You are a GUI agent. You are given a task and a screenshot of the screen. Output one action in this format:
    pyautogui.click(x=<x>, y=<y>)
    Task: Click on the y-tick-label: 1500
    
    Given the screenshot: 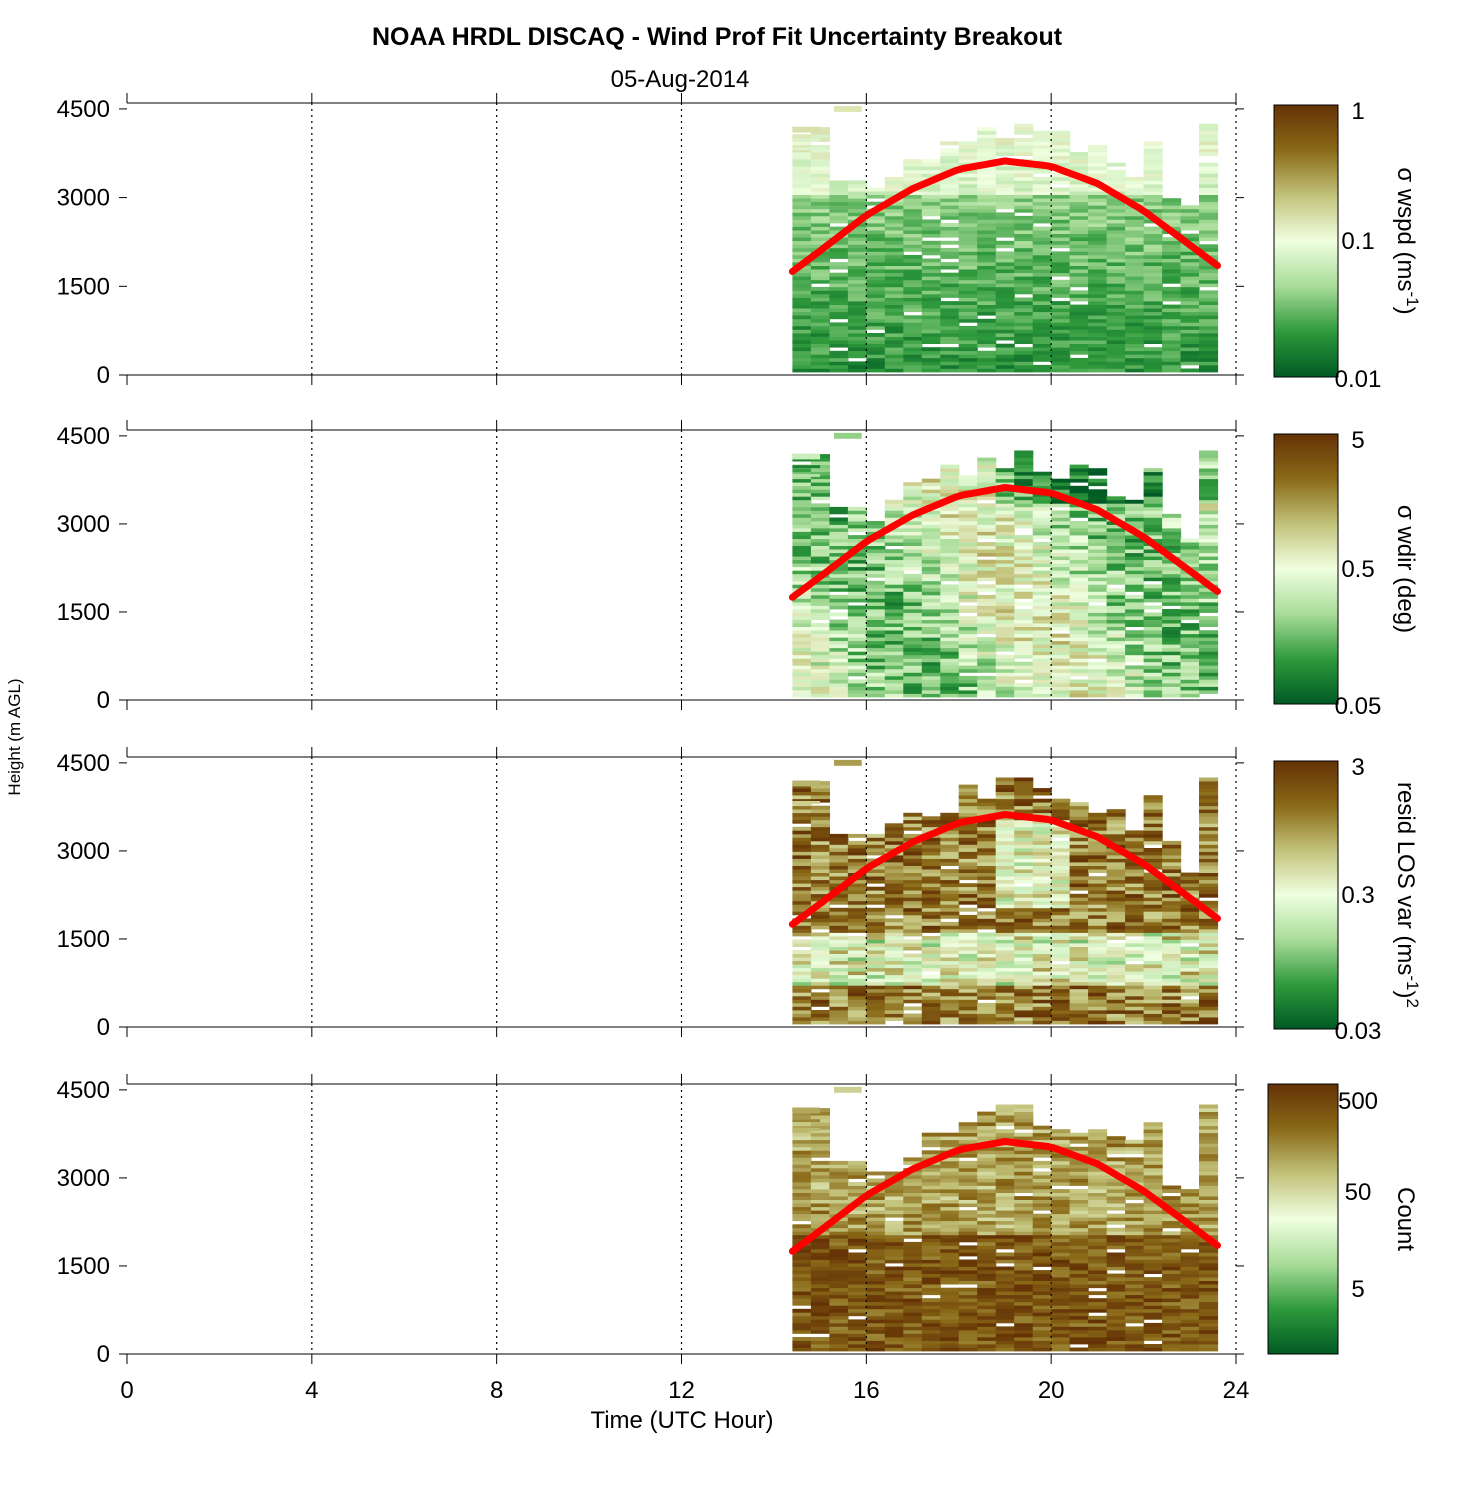 What is the action you would take?
    pyautogui.click(x=83, y=612)
    